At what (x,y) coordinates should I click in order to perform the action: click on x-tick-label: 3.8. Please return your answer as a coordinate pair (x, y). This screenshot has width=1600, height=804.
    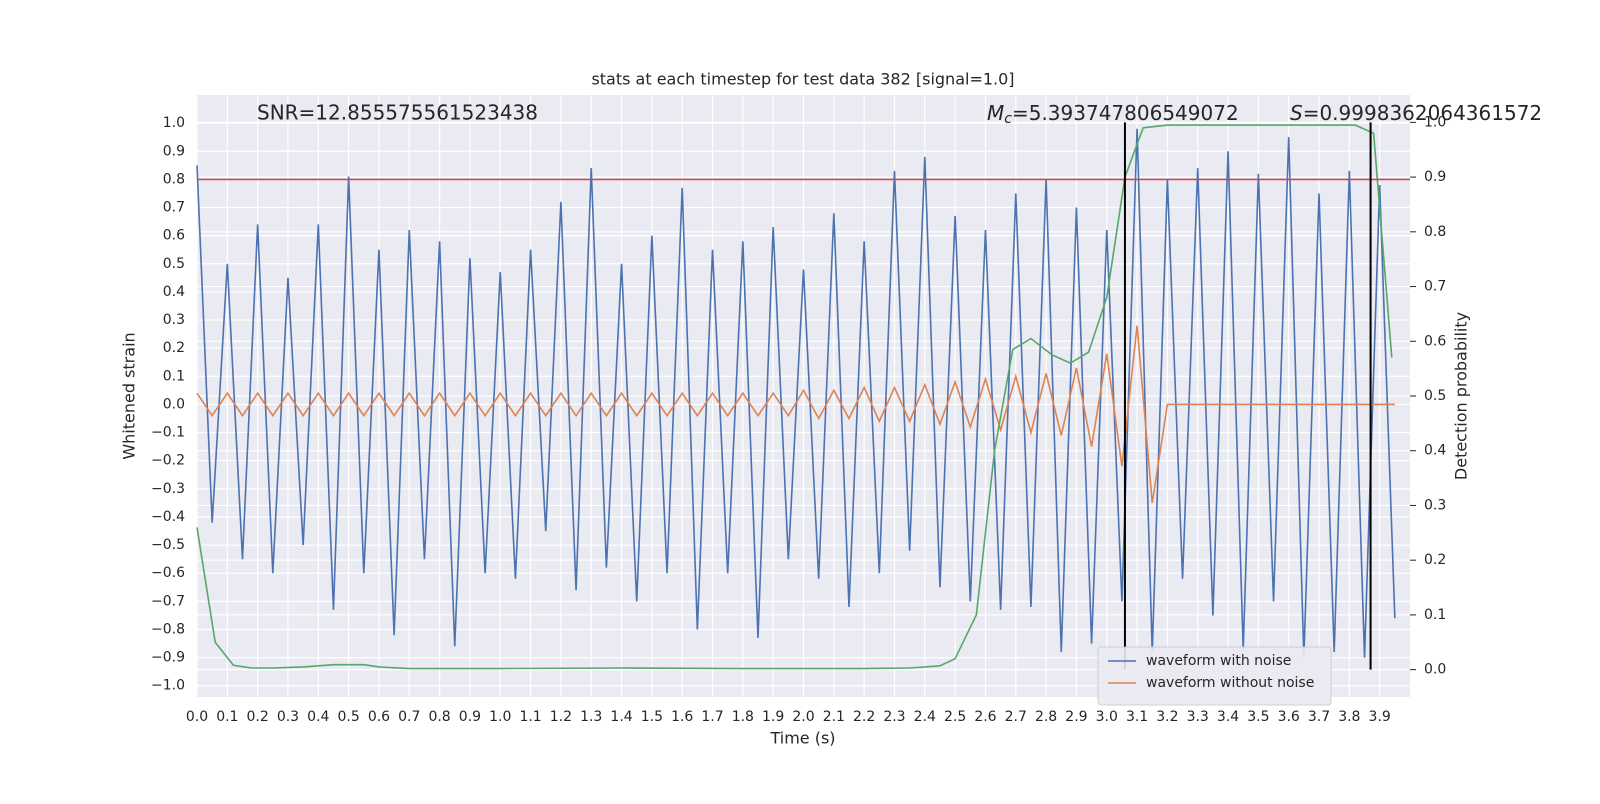
    Looking at the image, I should click on (1349, 717).